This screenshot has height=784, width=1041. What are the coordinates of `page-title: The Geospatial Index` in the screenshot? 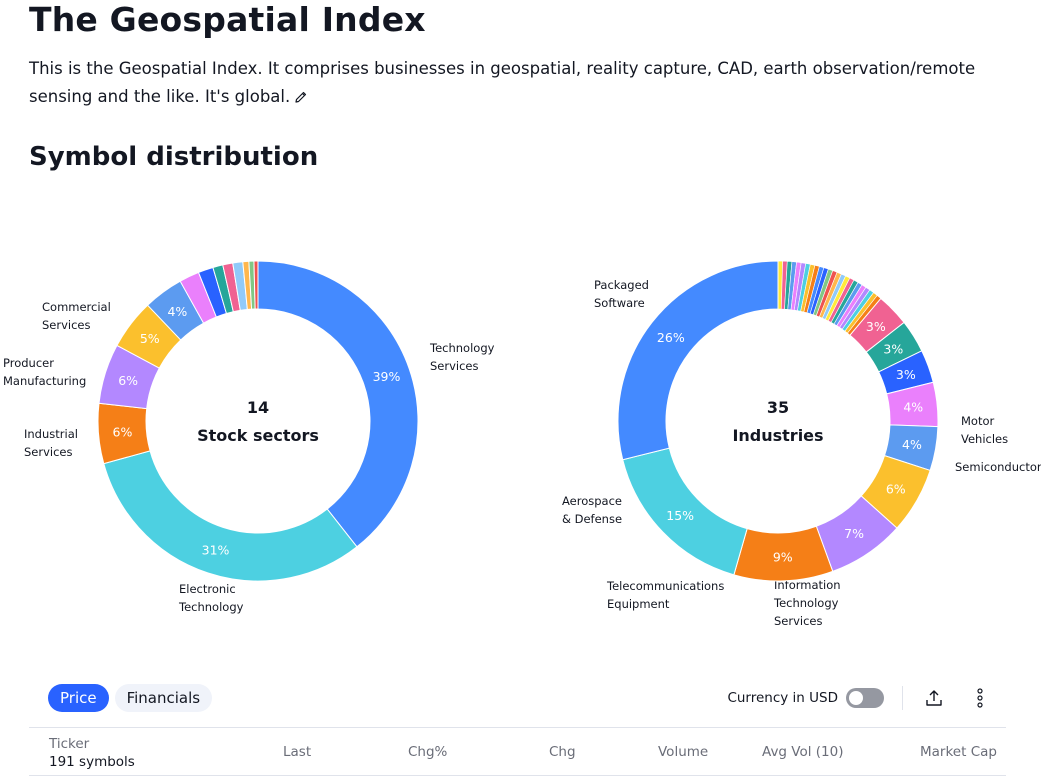 It's located at (227, 19).